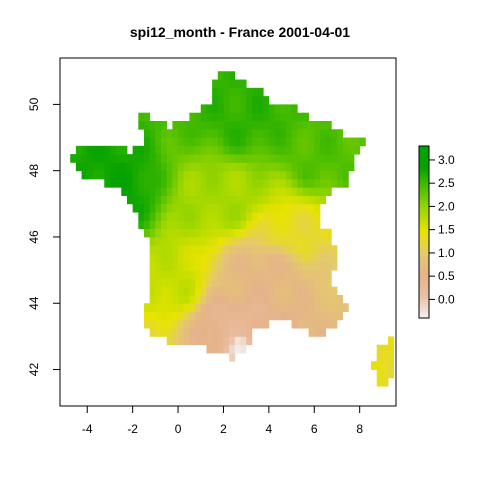 Image resolution: width=480 pixels, height=480 pixels. What do you see at coordinates (446, 276) in the screenshot?
I see `legend-tick-label: 0.5` at bounding box center [446, 276].